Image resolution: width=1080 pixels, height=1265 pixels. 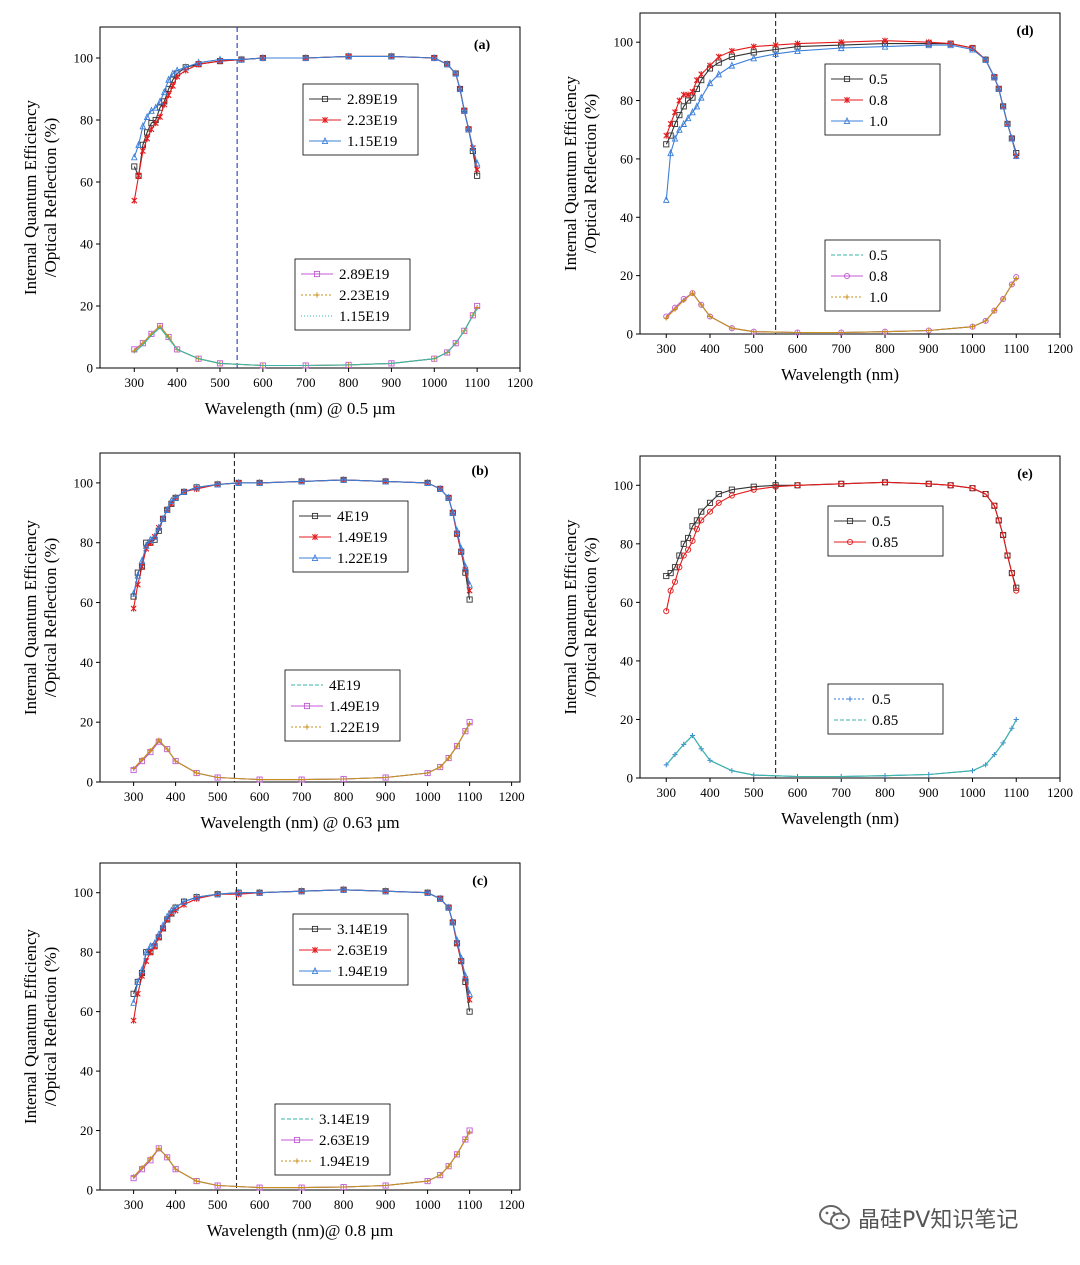 I want to click on y-tick-label: 60, so click(x=86, y=602).